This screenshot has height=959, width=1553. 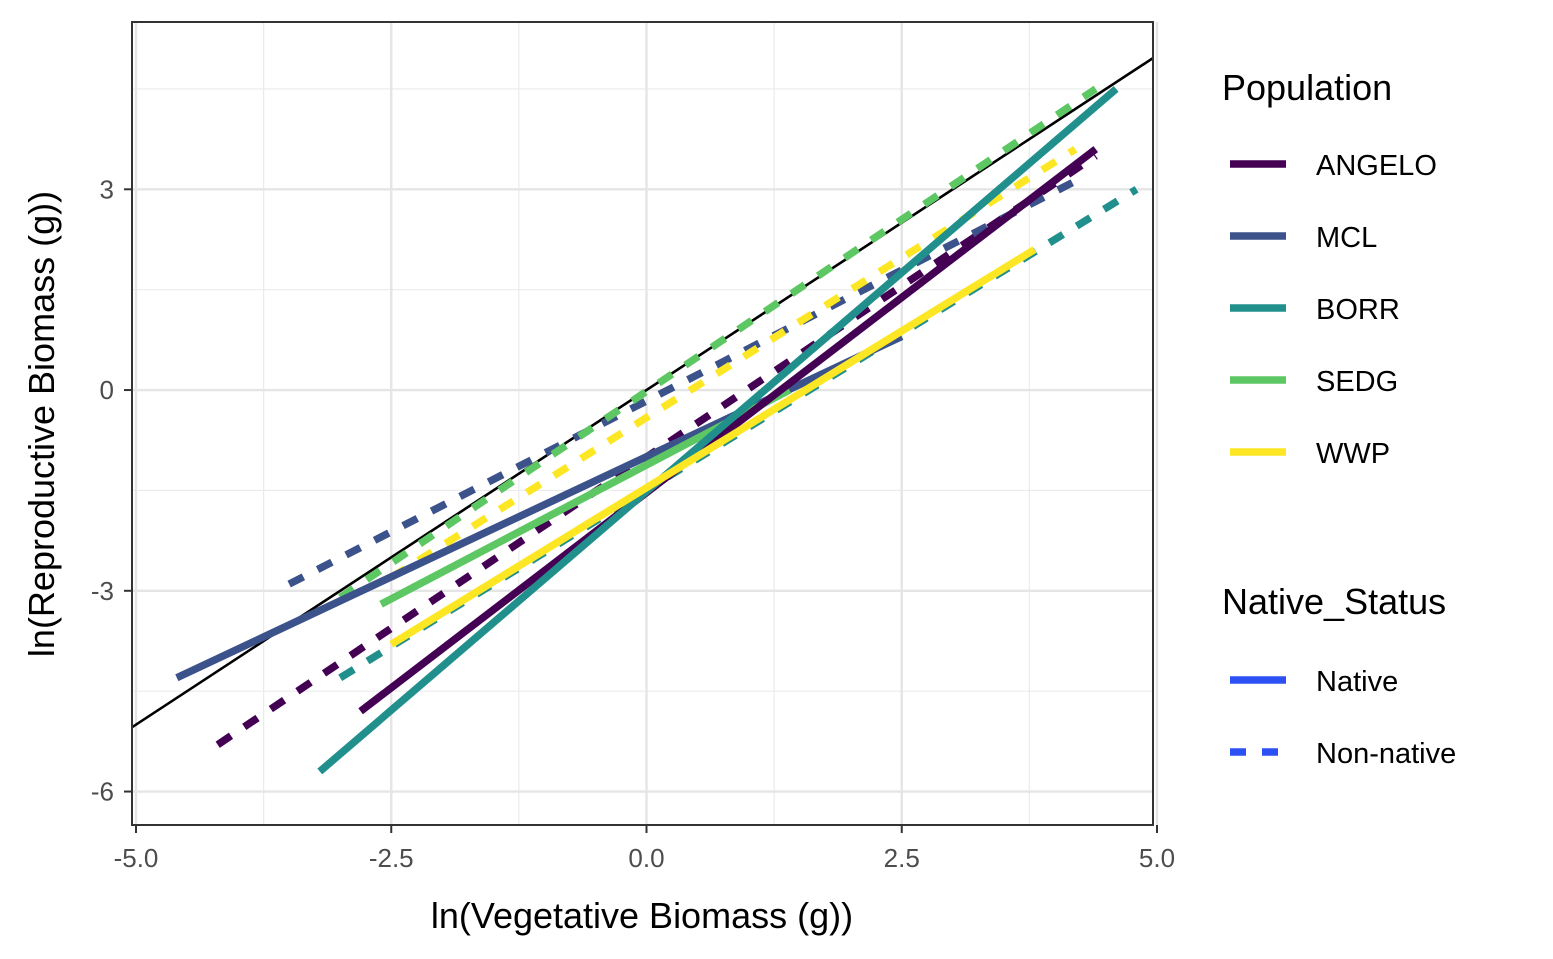 I want to click on legend-label-native: Native, so click(x=1357, y=682).